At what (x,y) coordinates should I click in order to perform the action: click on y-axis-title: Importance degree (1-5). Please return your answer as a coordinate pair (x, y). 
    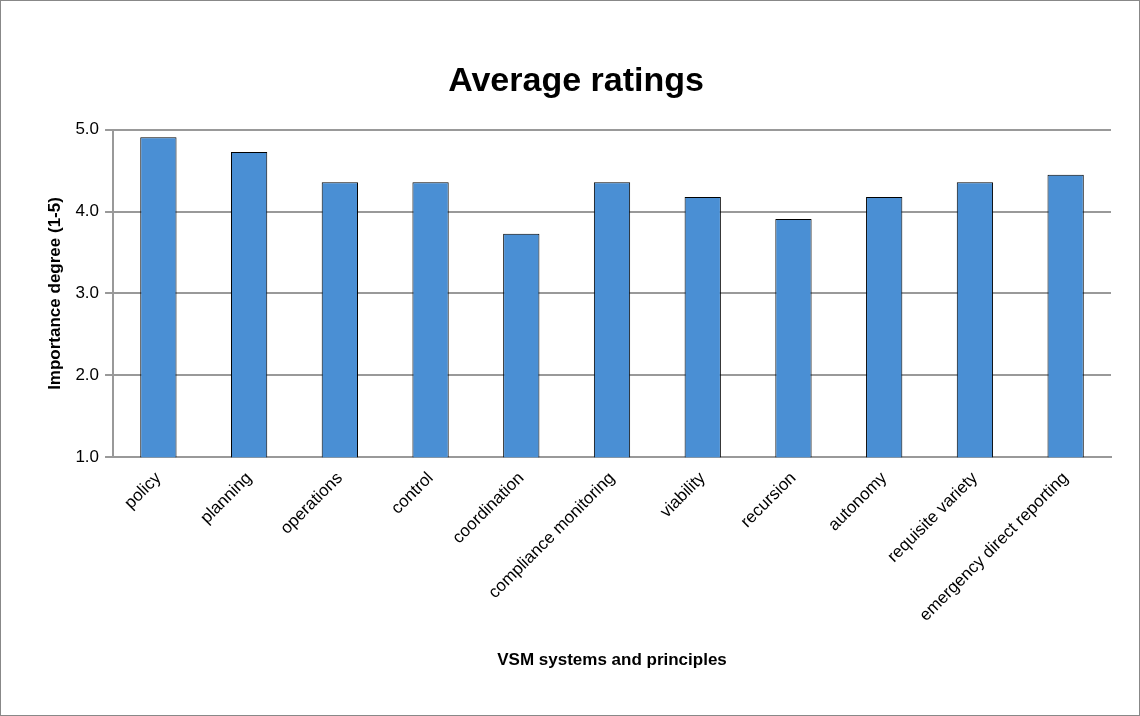
    Looking at the image, I should click on (54, 293).